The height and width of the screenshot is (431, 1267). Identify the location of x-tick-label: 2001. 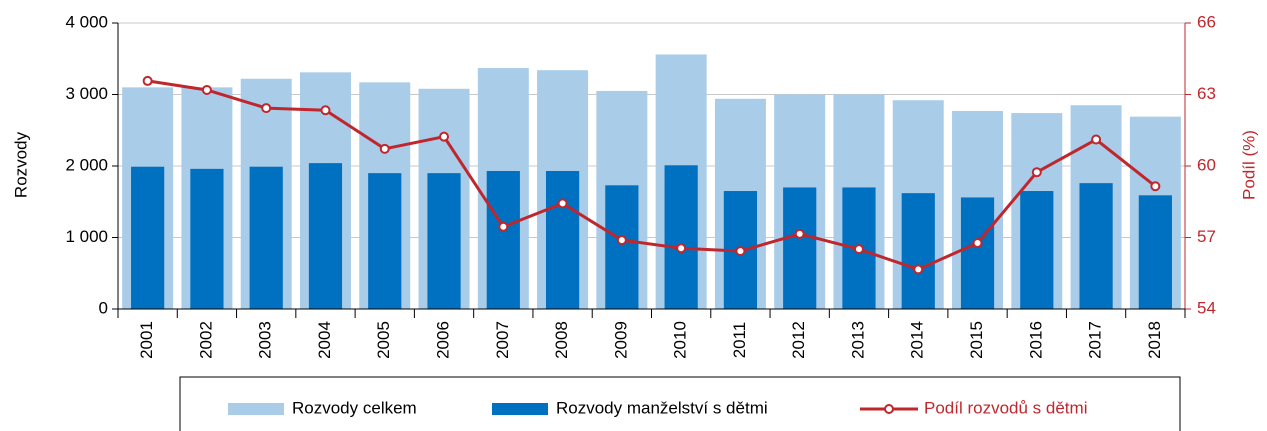
(146, 340).